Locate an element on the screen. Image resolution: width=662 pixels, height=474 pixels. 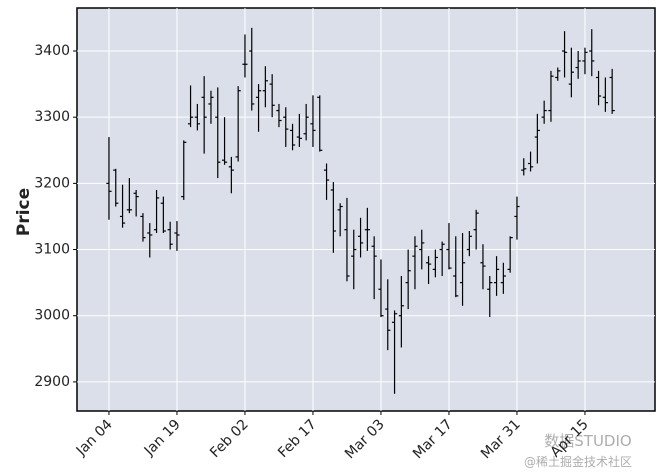
x-tick-label: Mar 17 is located at coordinates (433, 440).